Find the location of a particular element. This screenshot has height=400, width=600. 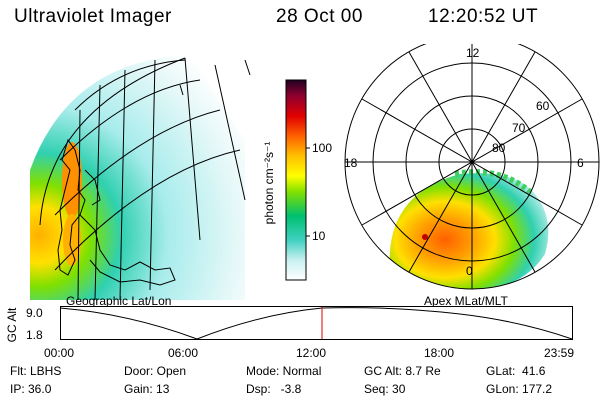

status-gain: Gain: 13 is located at coordinates (147, 389).